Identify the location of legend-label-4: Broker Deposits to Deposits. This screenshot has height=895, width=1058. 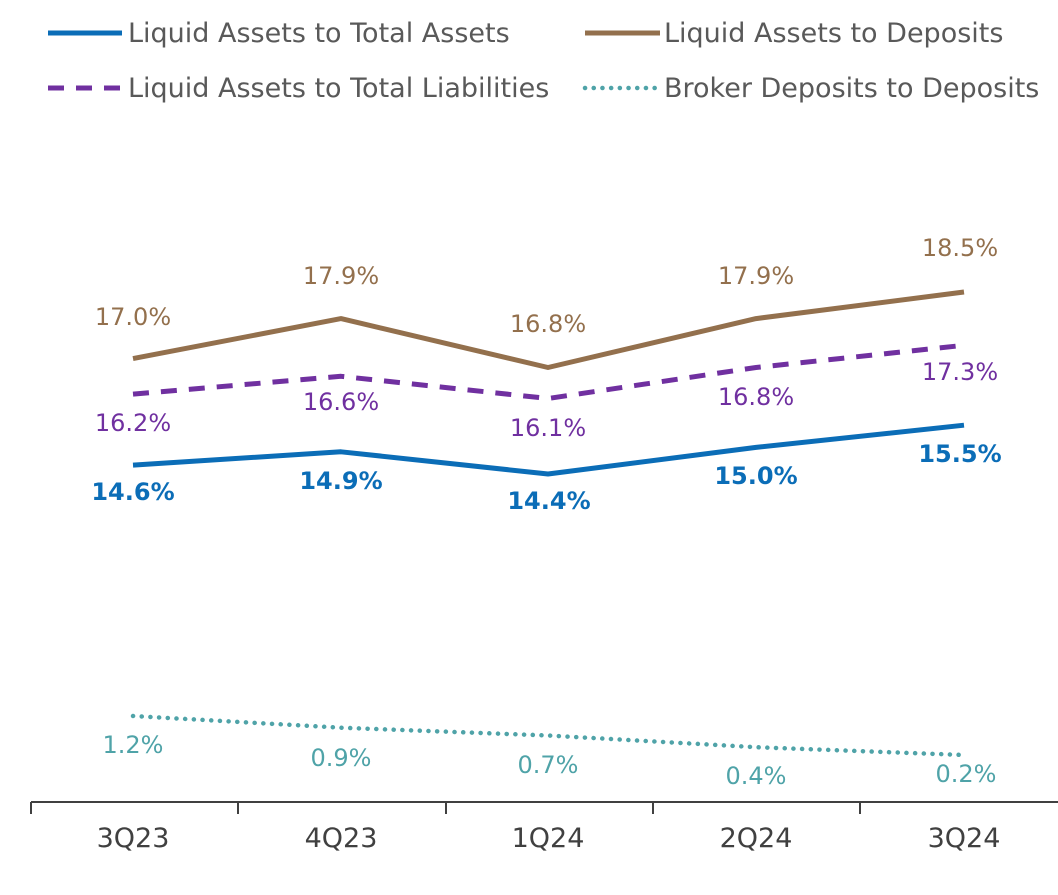
(851, 88).